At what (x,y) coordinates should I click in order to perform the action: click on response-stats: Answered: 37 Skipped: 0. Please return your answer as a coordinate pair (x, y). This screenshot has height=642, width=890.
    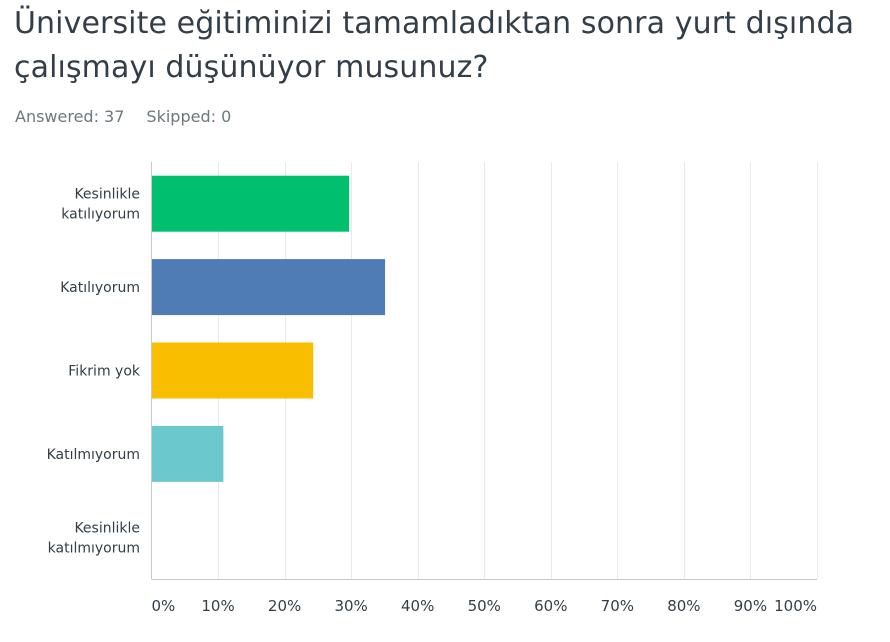
    Looking at the image, I should click on (123, 116).